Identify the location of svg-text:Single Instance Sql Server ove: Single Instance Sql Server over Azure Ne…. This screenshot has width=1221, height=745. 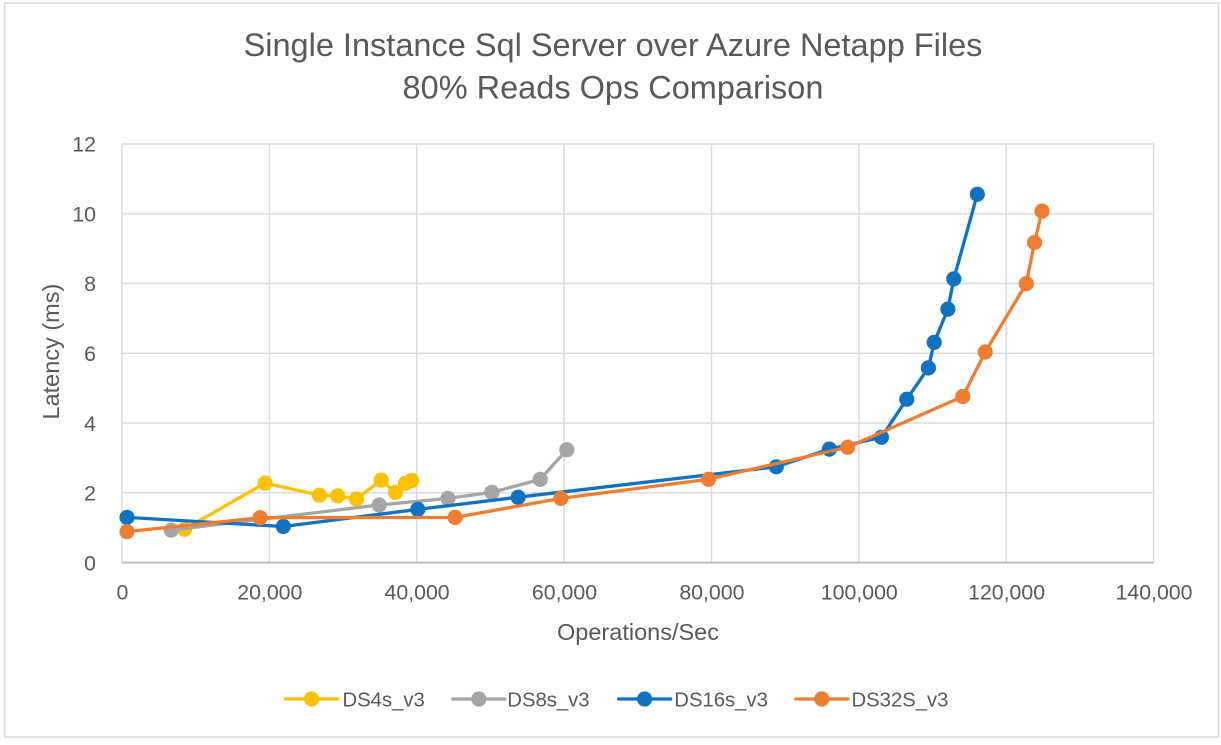
(613, 45).